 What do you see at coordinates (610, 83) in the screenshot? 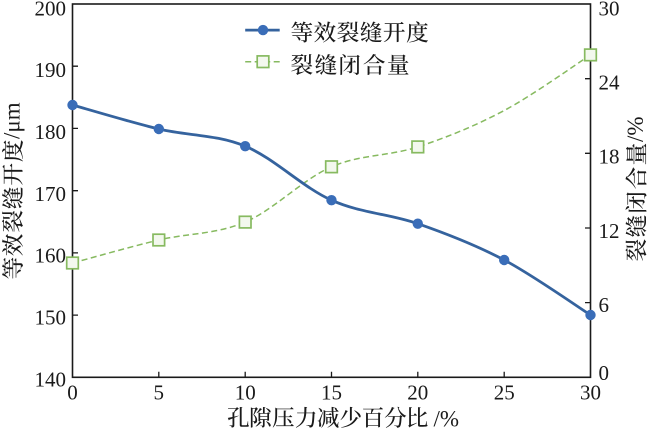
I see `svg-text: 24` at bounding box center [610, 83].